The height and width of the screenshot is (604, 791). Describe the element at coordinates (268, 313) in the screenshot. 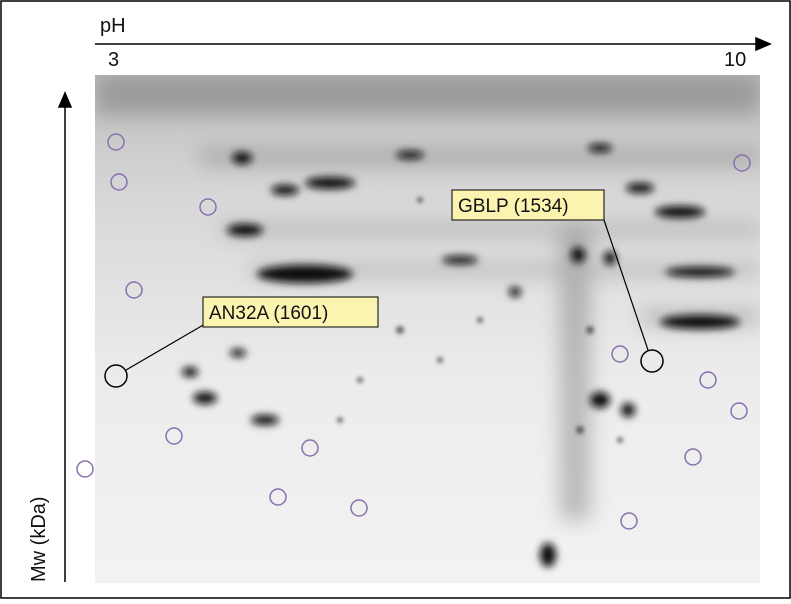

I see `annotation-label: AN32A (1601)` at that location.